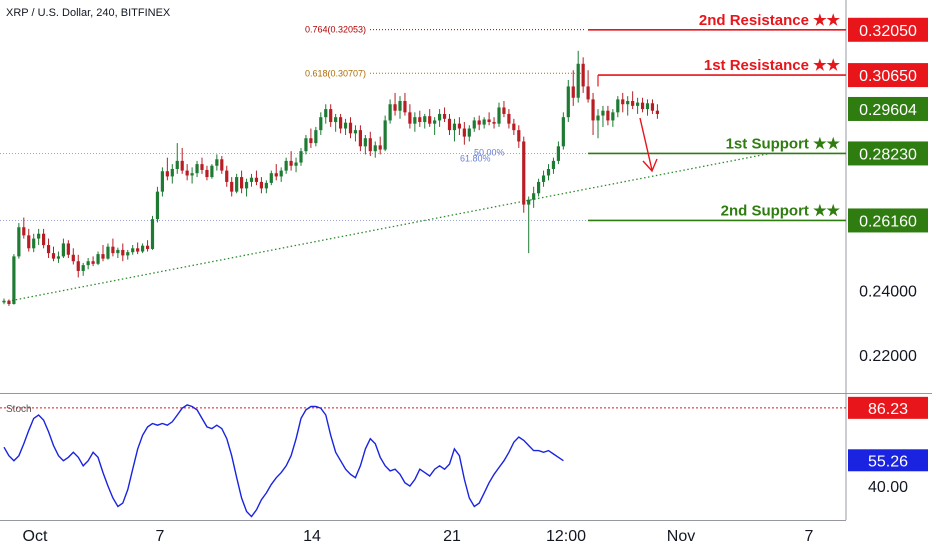 The image size is (932, 550). I want to click on fib-label: 0.764(0.32053), so click(335, 30).